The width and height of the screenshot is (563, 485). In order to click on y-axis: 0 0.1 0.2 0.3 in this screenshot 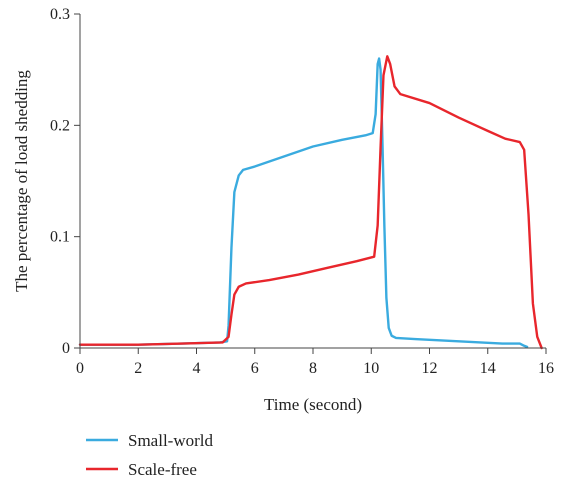, I will do `click(65, 181)`.